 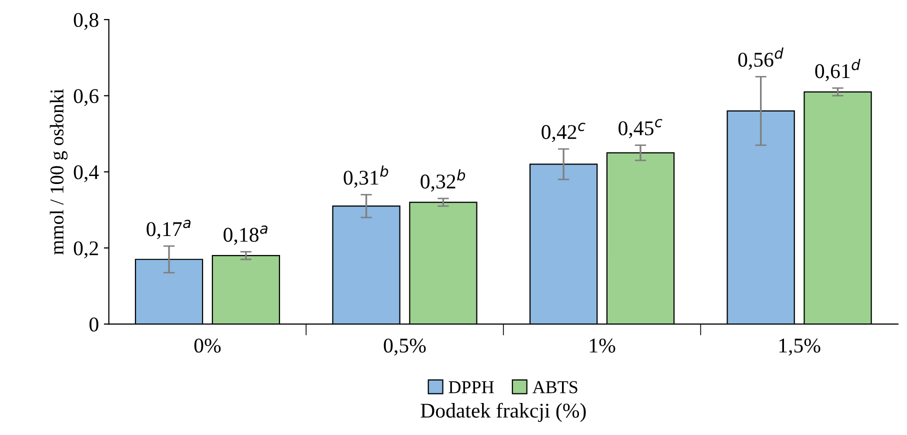 What do you see at coordinates (246, 235) in the screenshot?
I see `data-label: 0,18$^{a}$` at bounding box center [246, 235].